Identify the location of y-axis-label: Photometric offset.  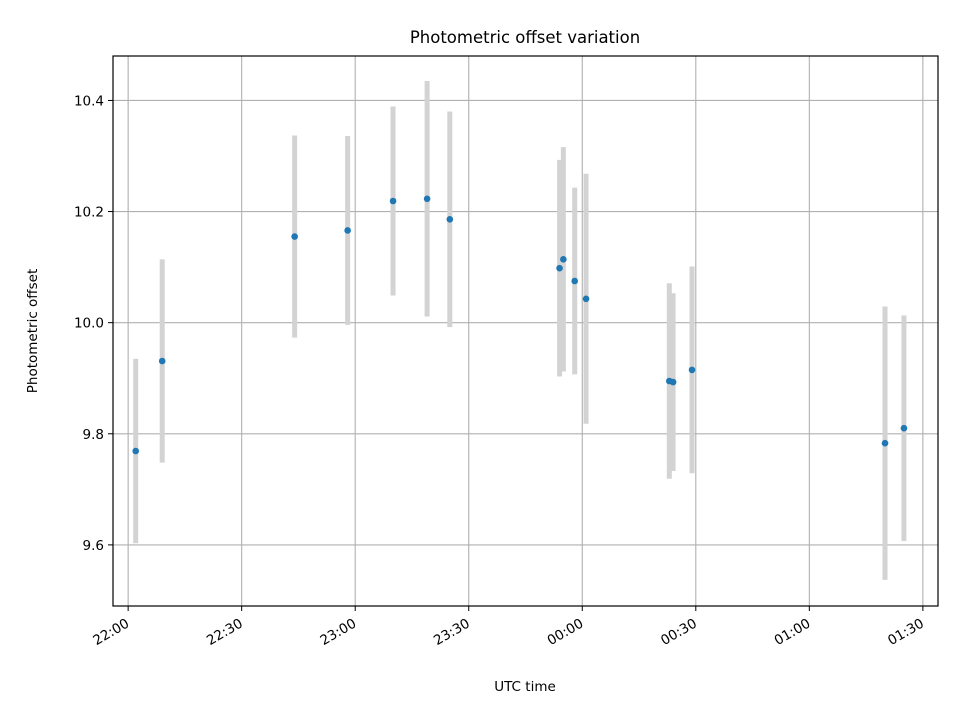
(33, 331).